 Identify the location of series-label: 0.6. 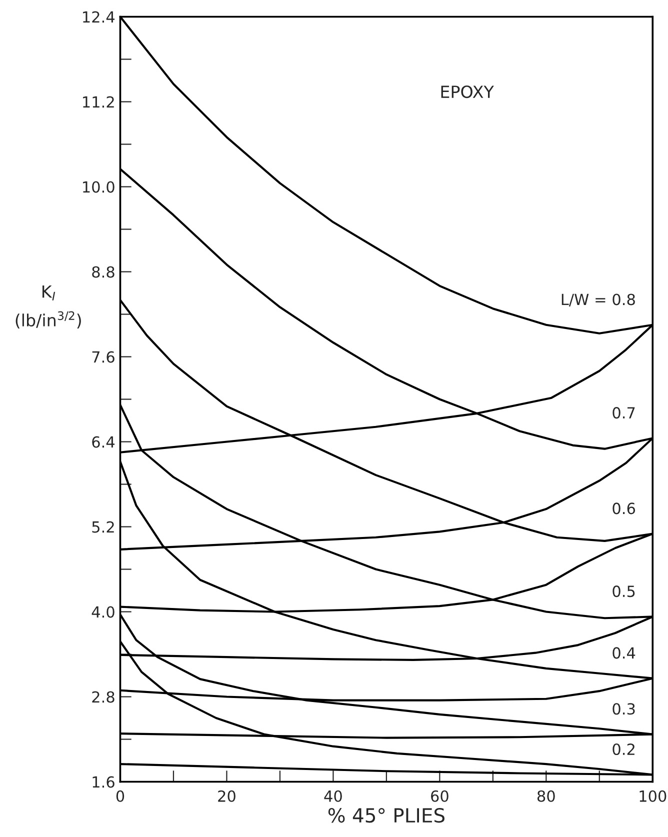
(624, 508).